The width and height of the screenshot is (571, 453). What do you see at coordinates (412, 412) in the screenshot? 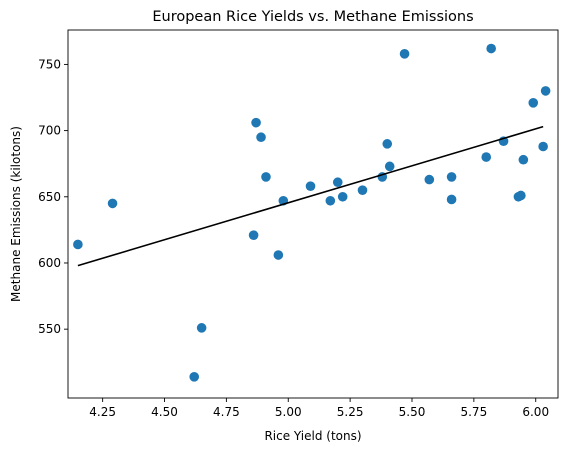
I see `x-tick-label: 5.50` at bounding box center [412, 412].